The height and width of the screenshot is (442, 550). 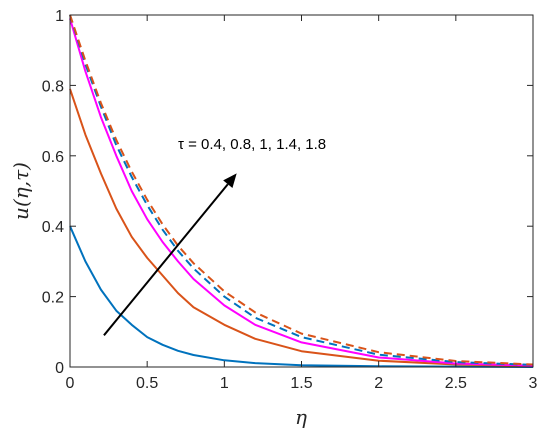 I want to click on x-tick-label: 0.5, so click(x=147, y=383).